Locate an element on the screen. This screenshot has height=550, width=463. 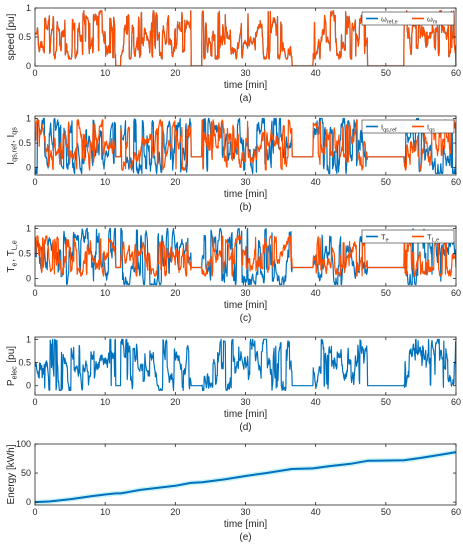
y-axis-label: Te , TL,e is located at coordinates (12, 255).